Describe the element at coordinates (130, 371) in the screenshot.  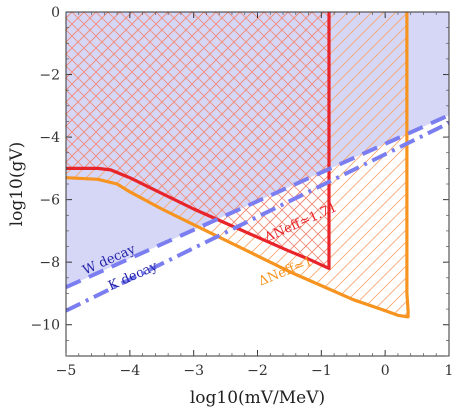
I see `x-tick-label: −4` at that location.